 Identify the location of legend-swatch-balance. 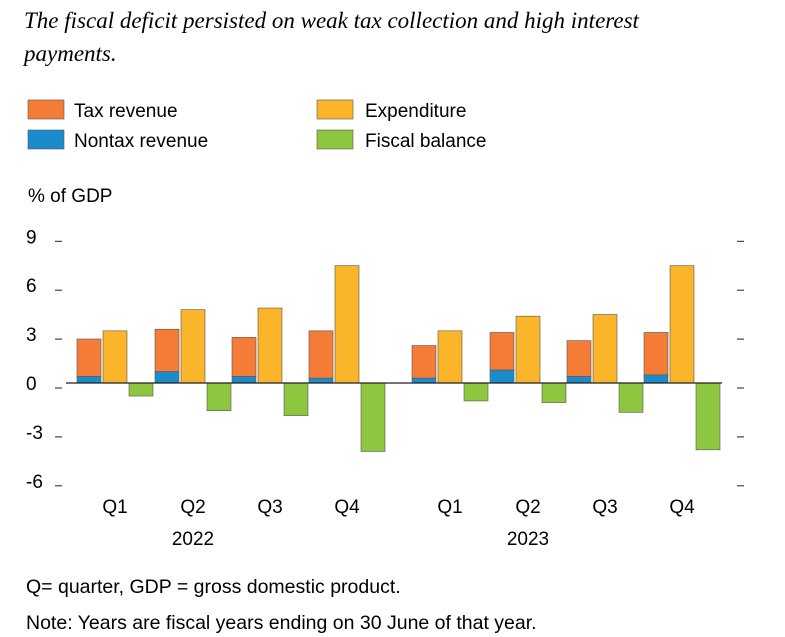
(335, 139).